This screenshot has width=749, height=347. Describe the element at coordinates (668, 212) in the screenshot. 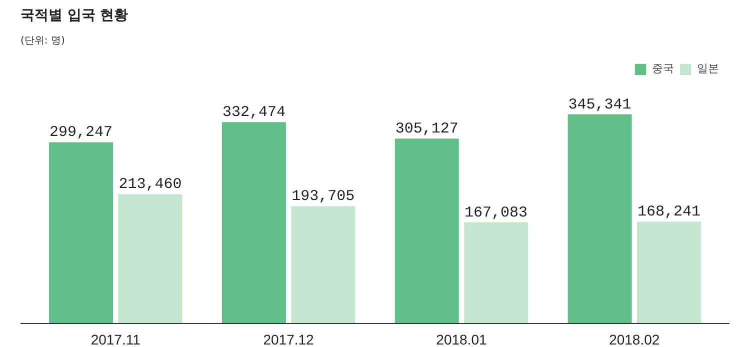

I see `data-label: 168,241` at that location.